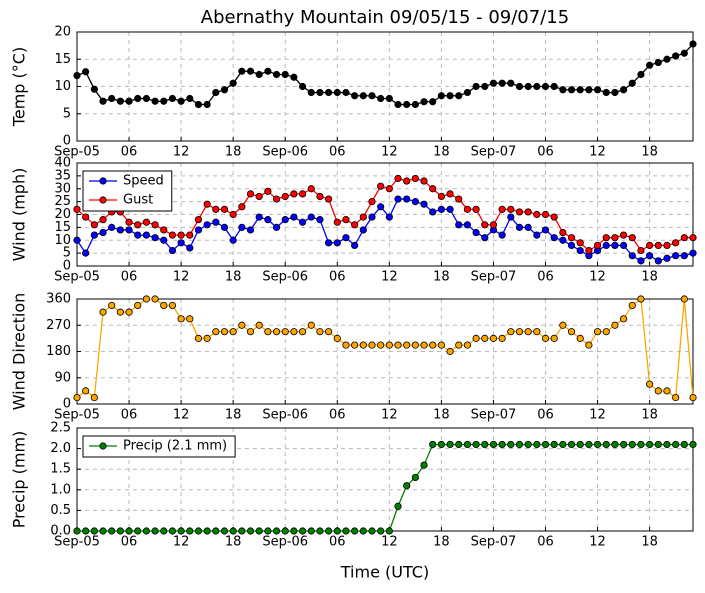  Describe the element at coordinates (62, 188) in the screenshot. I see `y-tick-label: 30` at that location.